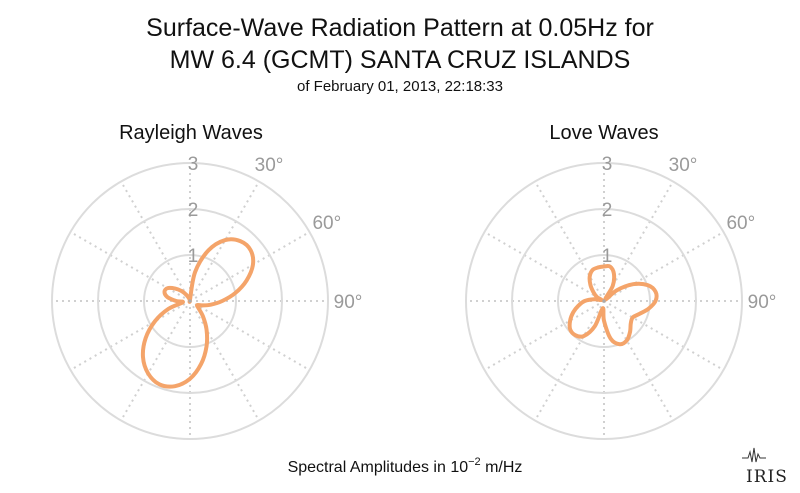 The height and width of the screenshot is (493, 800). What do you see at coordinates (193, 210) in the screenshot?
I see `rayleigh-radius-label-2: 2` at bounding box center [193, 210].